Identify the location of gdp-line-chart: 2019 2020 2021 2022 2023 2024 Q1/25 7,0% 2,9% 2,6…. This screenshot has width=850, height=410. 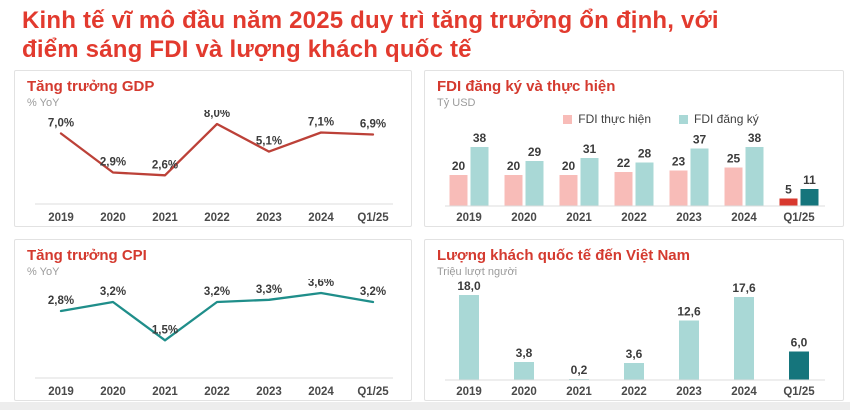
(214, 167).